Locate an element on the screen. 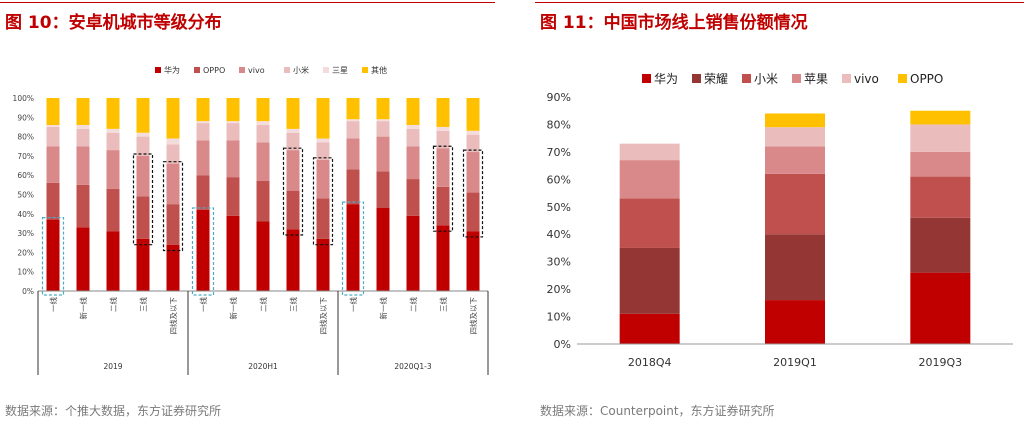 The width and height of the screenshot is (1024, 425). legend-label: 三星 is located at coordinates (340, 70).